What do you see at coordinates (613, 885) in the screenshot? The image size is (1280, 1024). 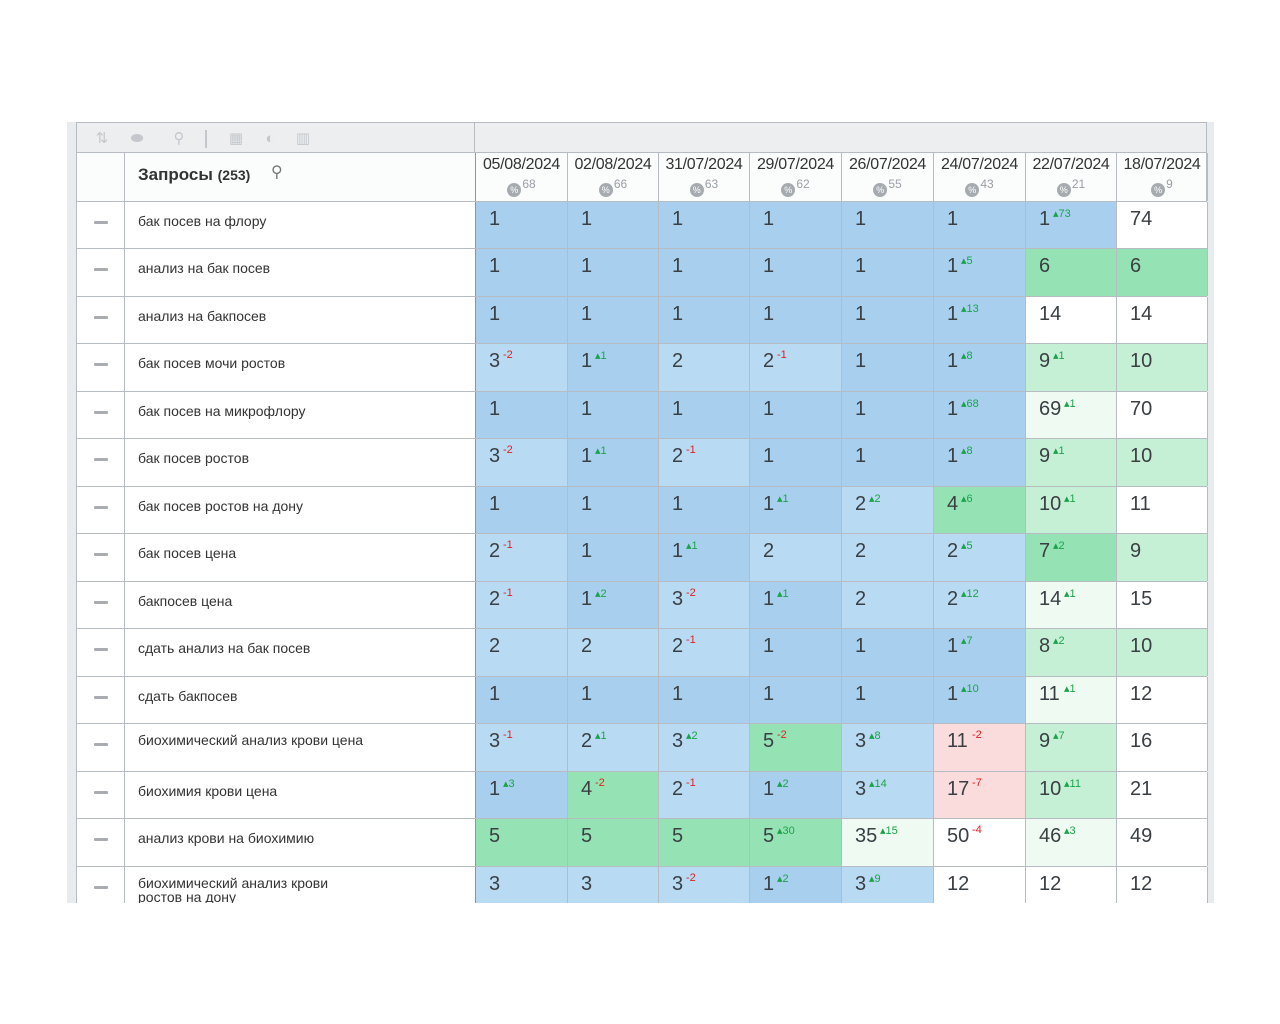 I see `position-cell: 3` at bounding box center [613, 885].